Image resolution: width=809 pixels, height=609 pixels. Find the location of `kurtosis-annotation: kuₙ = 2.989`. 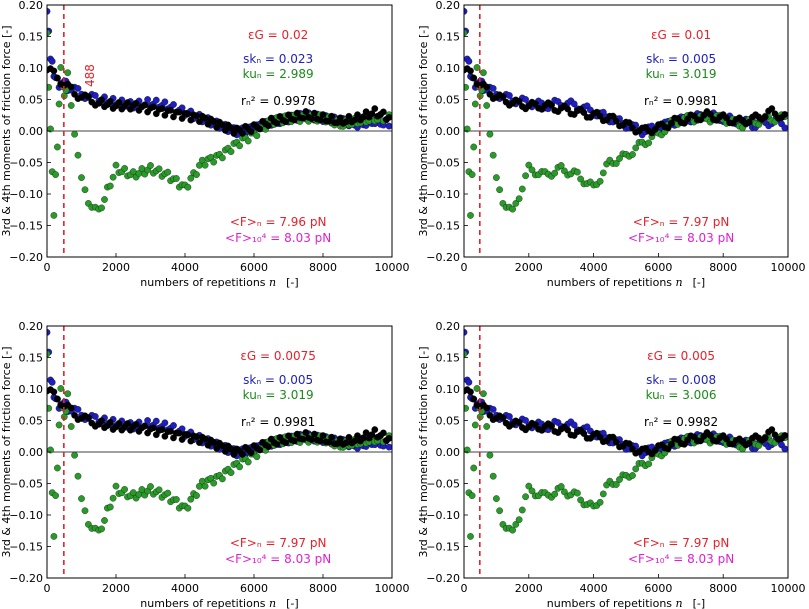

kurtosis-annotation: kuₙ = 2.989 is located at coordinates (278, 74).